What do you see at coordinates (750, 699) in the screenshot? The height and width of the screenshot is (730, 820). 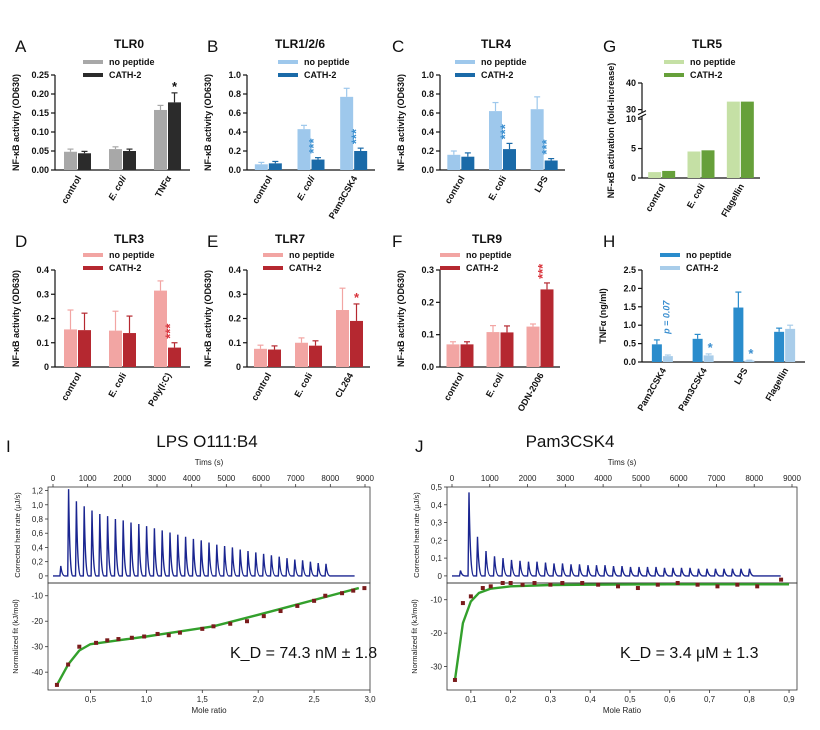 I see `x-tick-label: 0,8` at bounding box center [750, 699].